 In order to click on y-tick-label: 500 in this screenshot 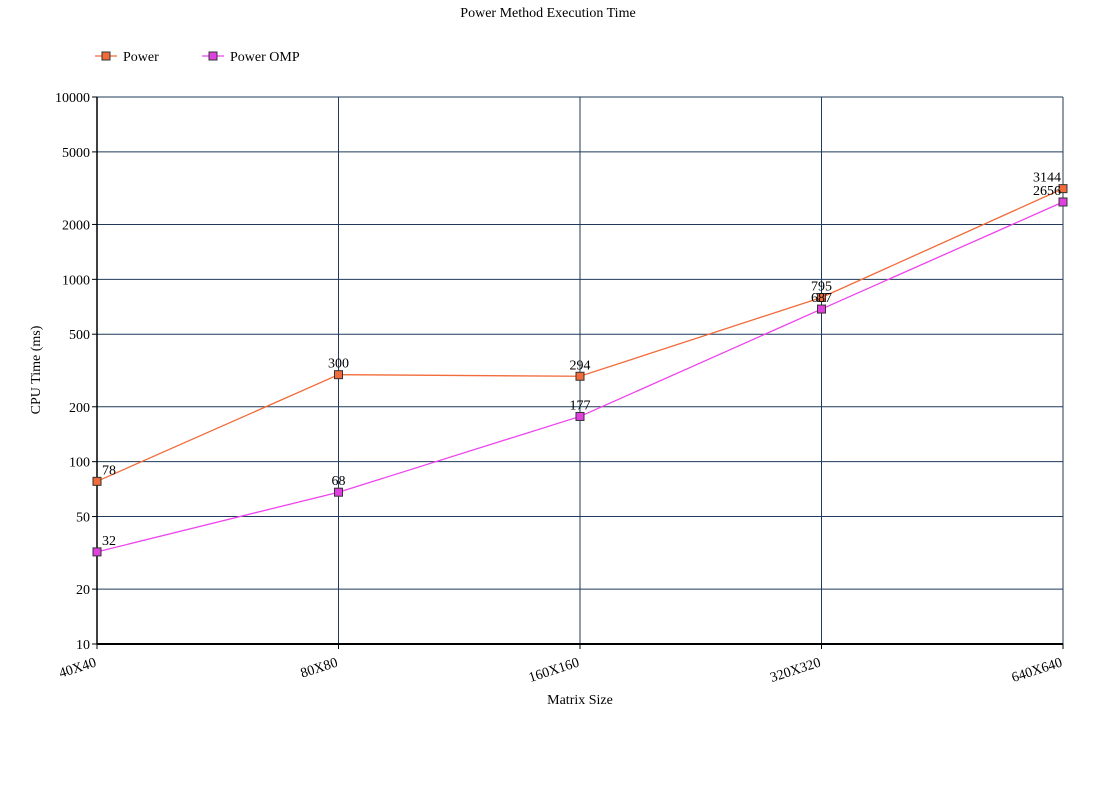, I will do `click(79, 335)`.